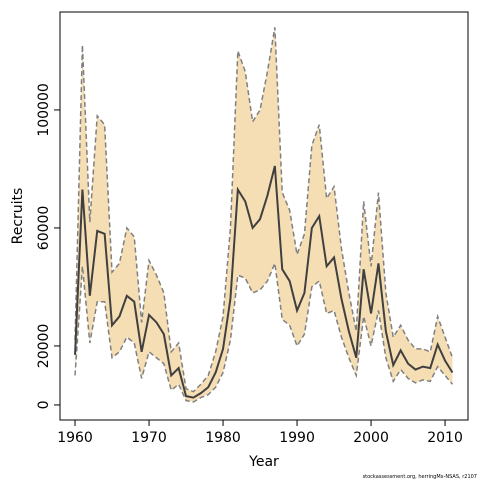 The image size is (480, 480). What do you see at coordinates (263, 462) in the screenshot?
I see `x-axis-label: Year` at bounding box center [263, 462].